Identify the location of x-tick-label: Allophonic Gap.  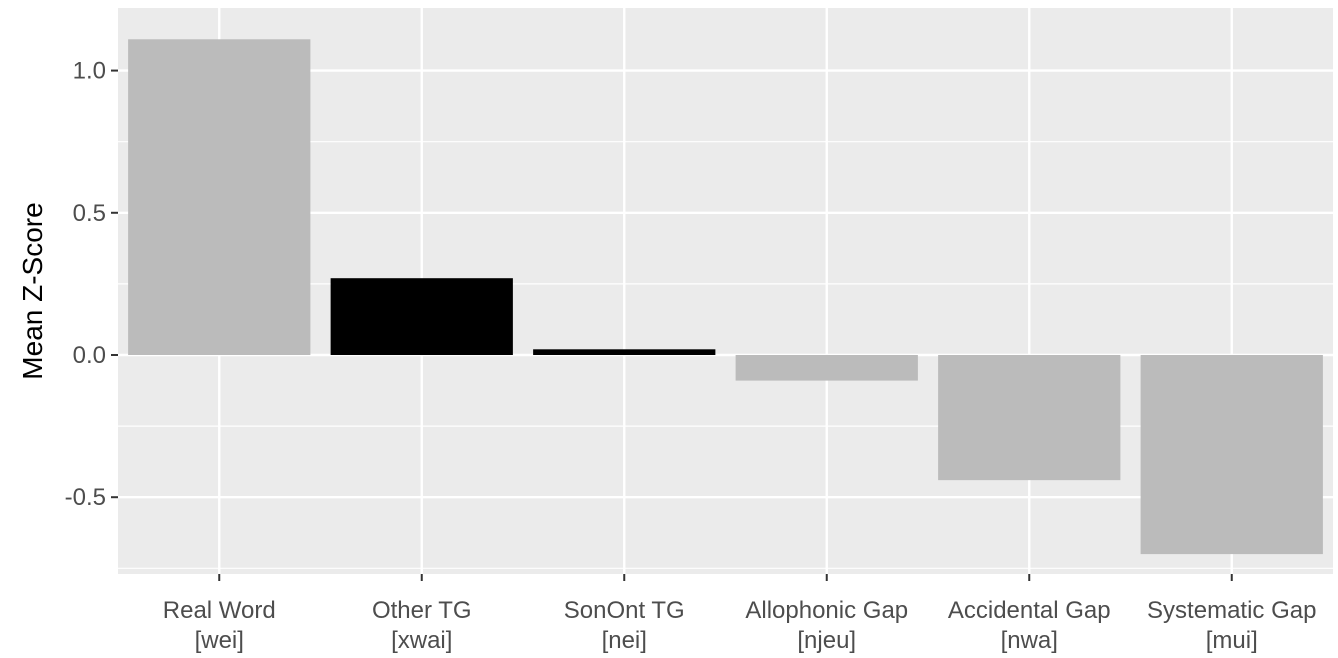
(826, 610).